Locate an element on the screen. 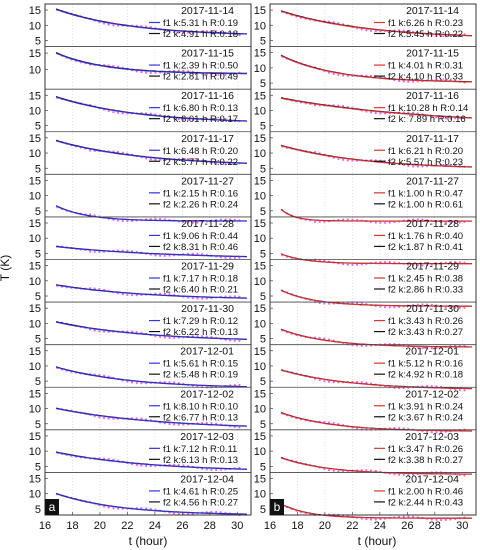 This screenshot has width=480, height=550. legend-entry-f2: f2 k:5.45 h R:0.22 is located at coordinates (425, 34).